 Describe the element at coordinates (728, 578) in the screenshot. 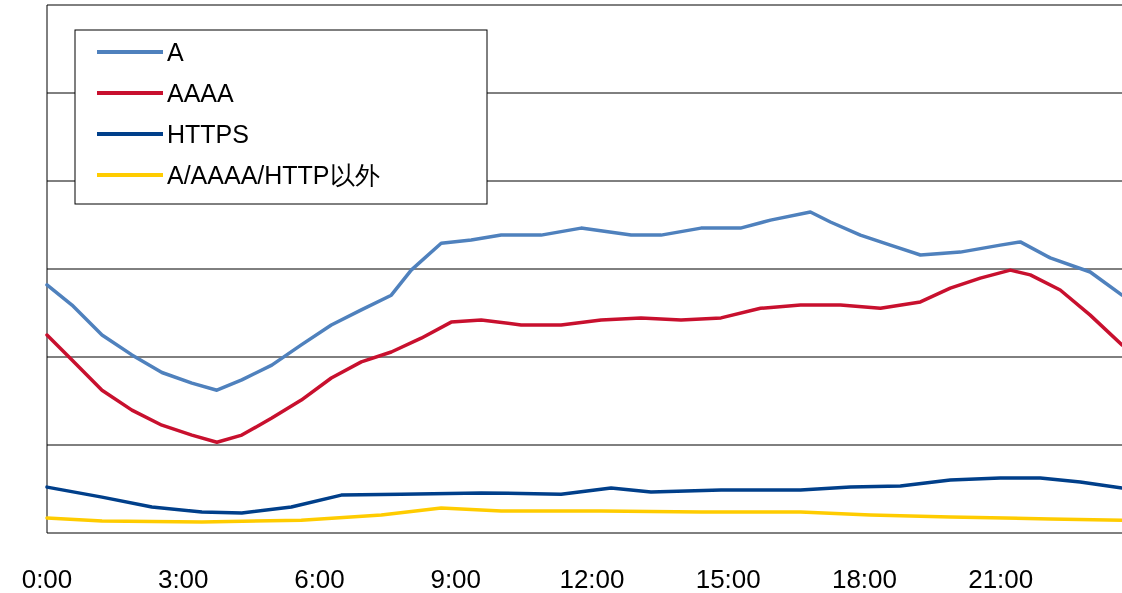

I see `x-tick-label: 15:00` at that location.